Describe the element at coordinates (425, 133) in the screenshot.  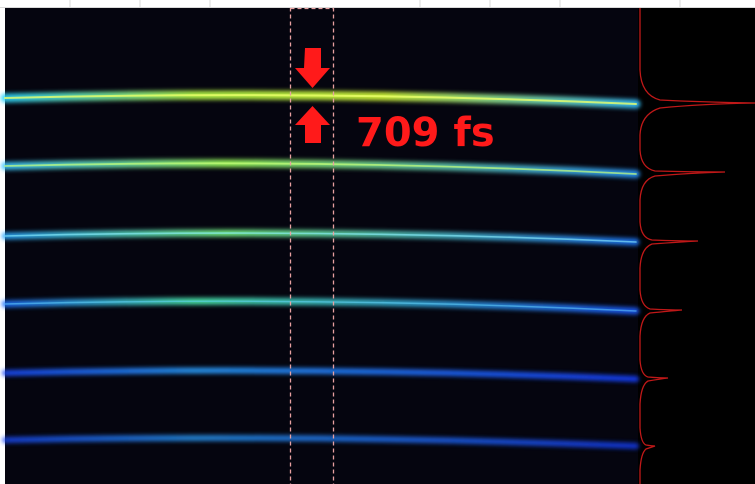
I see `annotation: 709 fs` at that location.